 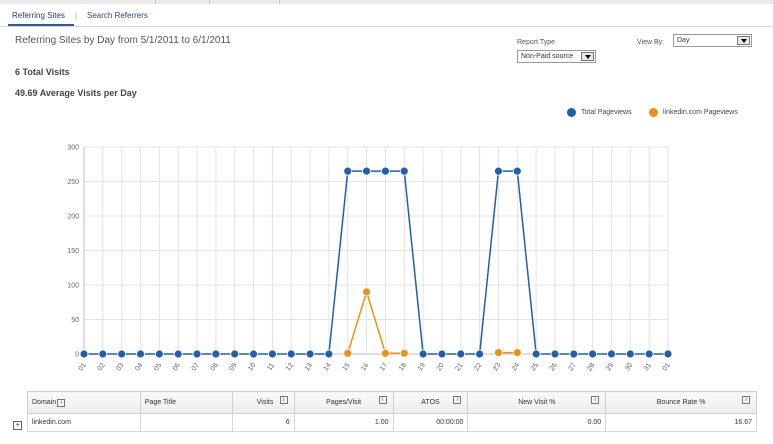 I want to click on column-header-label: ATOS, so click(x=430, y=402).